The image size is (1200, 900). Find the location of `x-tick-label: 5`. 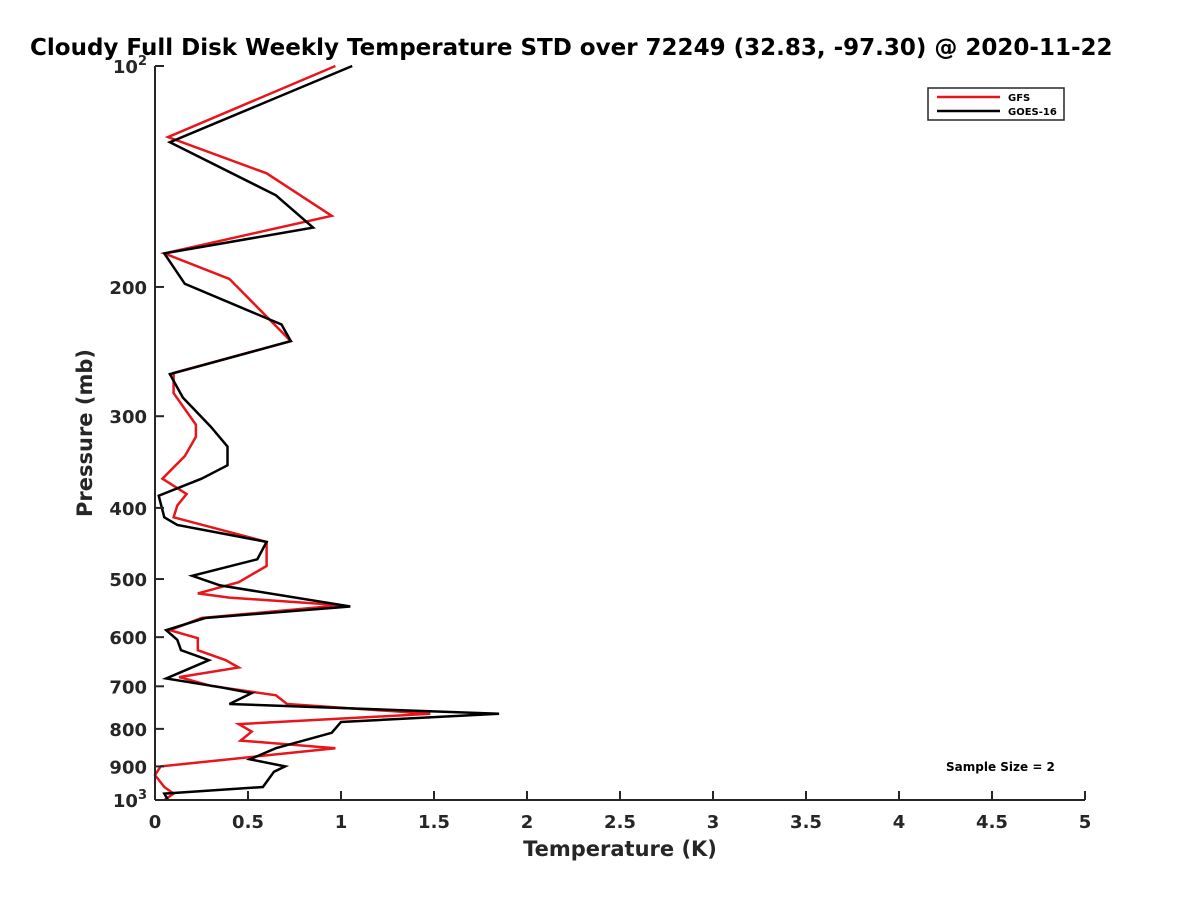

x-tick-label: 5 is located at coordinates (1085, 822).